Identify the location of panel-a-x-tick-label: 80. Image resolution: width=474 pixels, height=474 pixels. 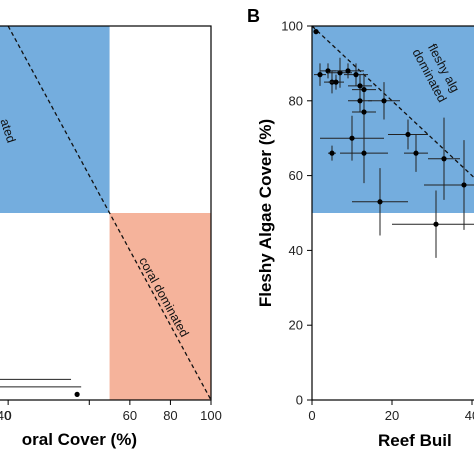
(170, 415).